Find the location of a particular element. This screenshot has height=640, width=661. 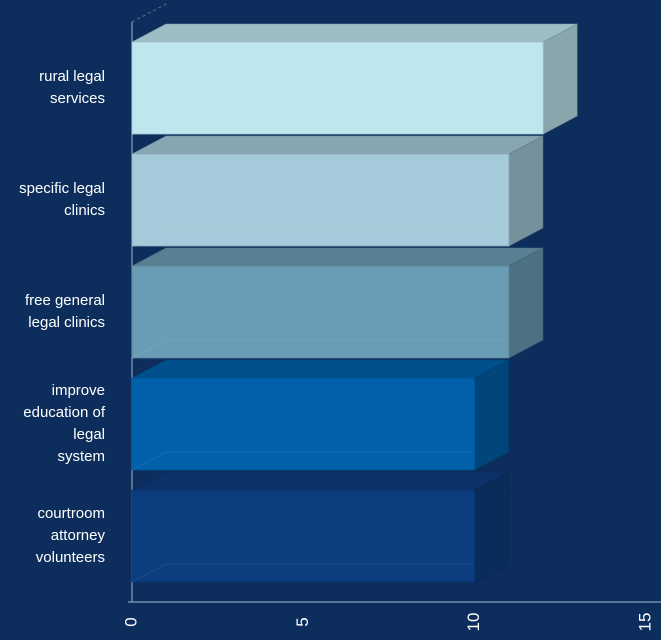

chart-floor is located at coordinates (149, 13).